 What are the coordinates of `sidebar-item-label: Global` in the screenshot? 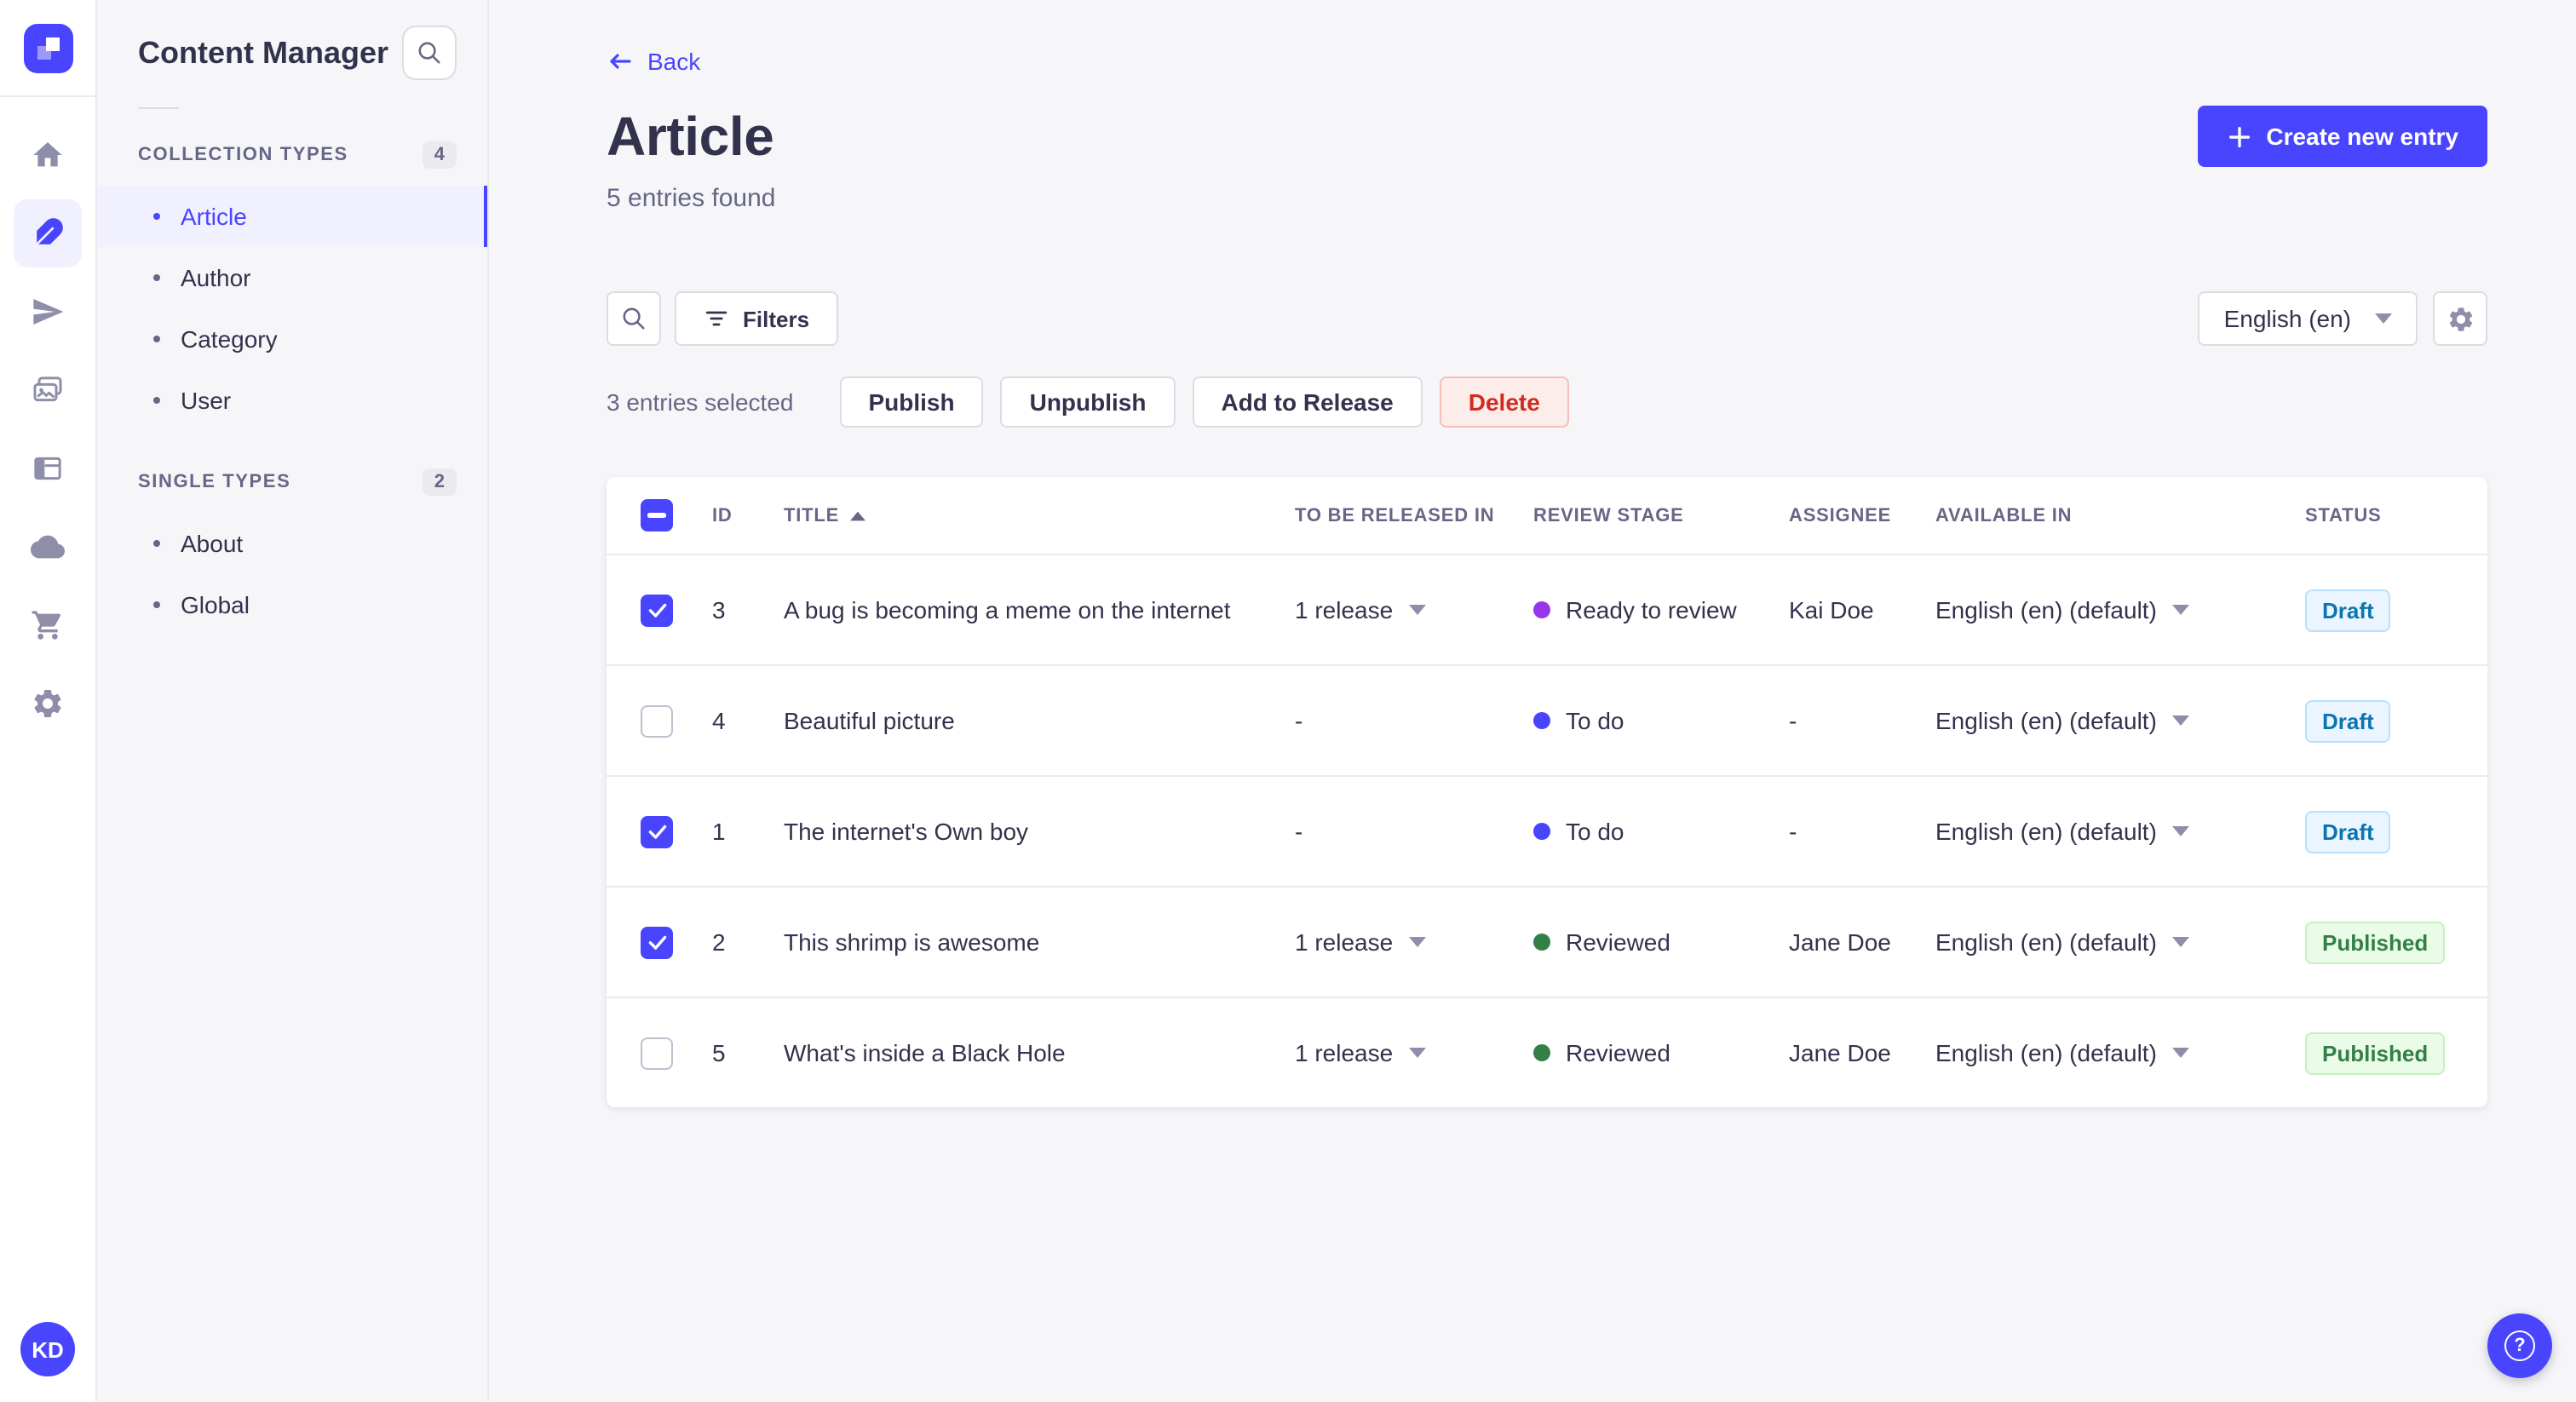 It's located at (216, 604).